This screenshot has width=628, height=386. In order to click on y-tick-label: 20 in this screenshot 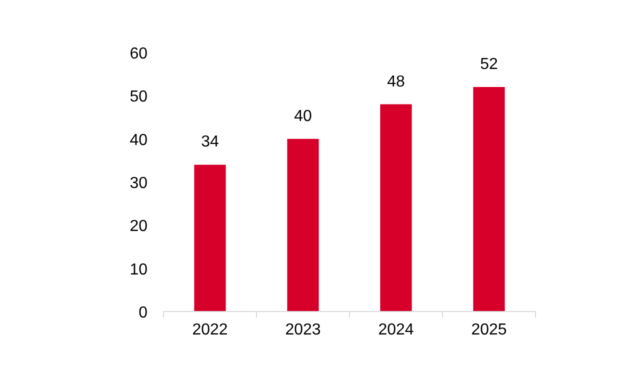, I will do `click(139, 227)`.